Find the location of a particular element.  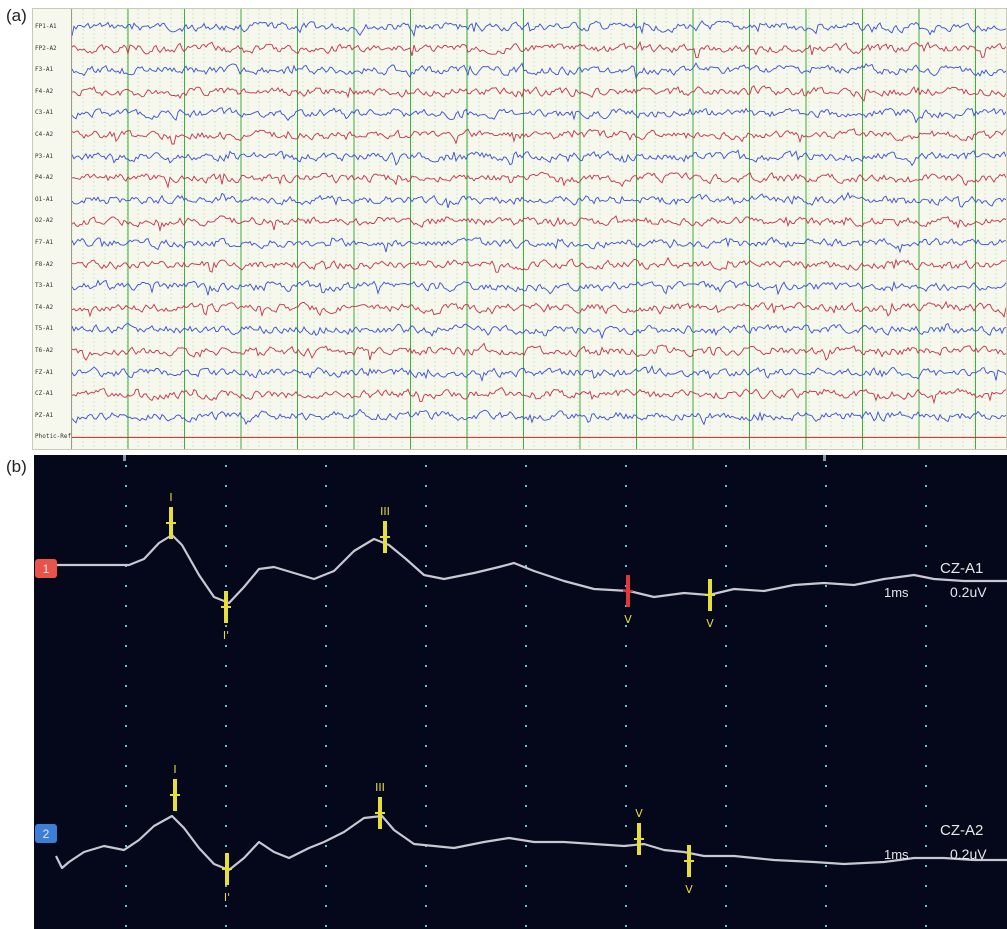

channel-label: P3-A1 is located at coordinates (44, 156).